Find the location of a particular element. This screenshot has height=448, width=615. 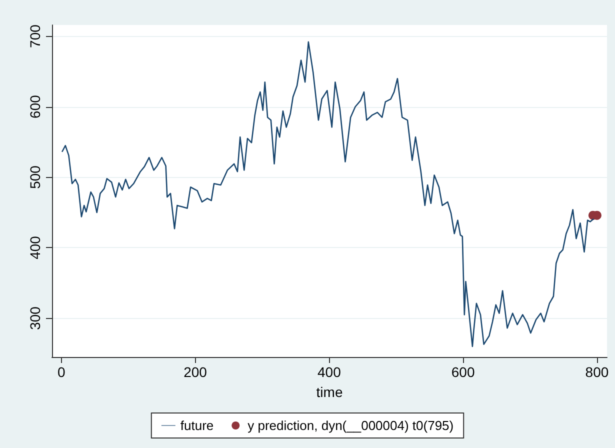

x-tick-label: 600 is located at coordinates (463, 372).